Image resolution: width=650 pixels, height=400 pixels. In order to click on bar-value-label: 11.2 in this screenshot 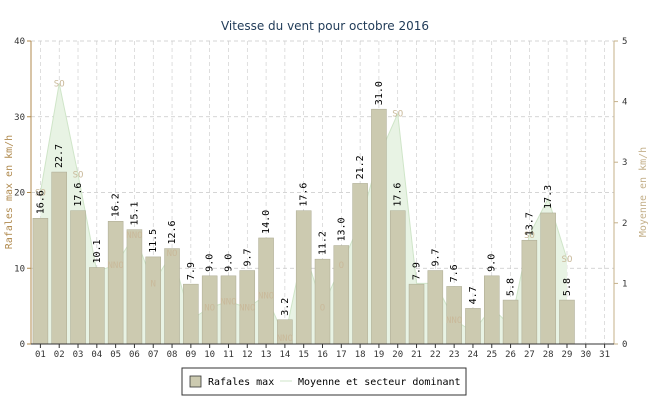, I will do `click(323, 243)`.